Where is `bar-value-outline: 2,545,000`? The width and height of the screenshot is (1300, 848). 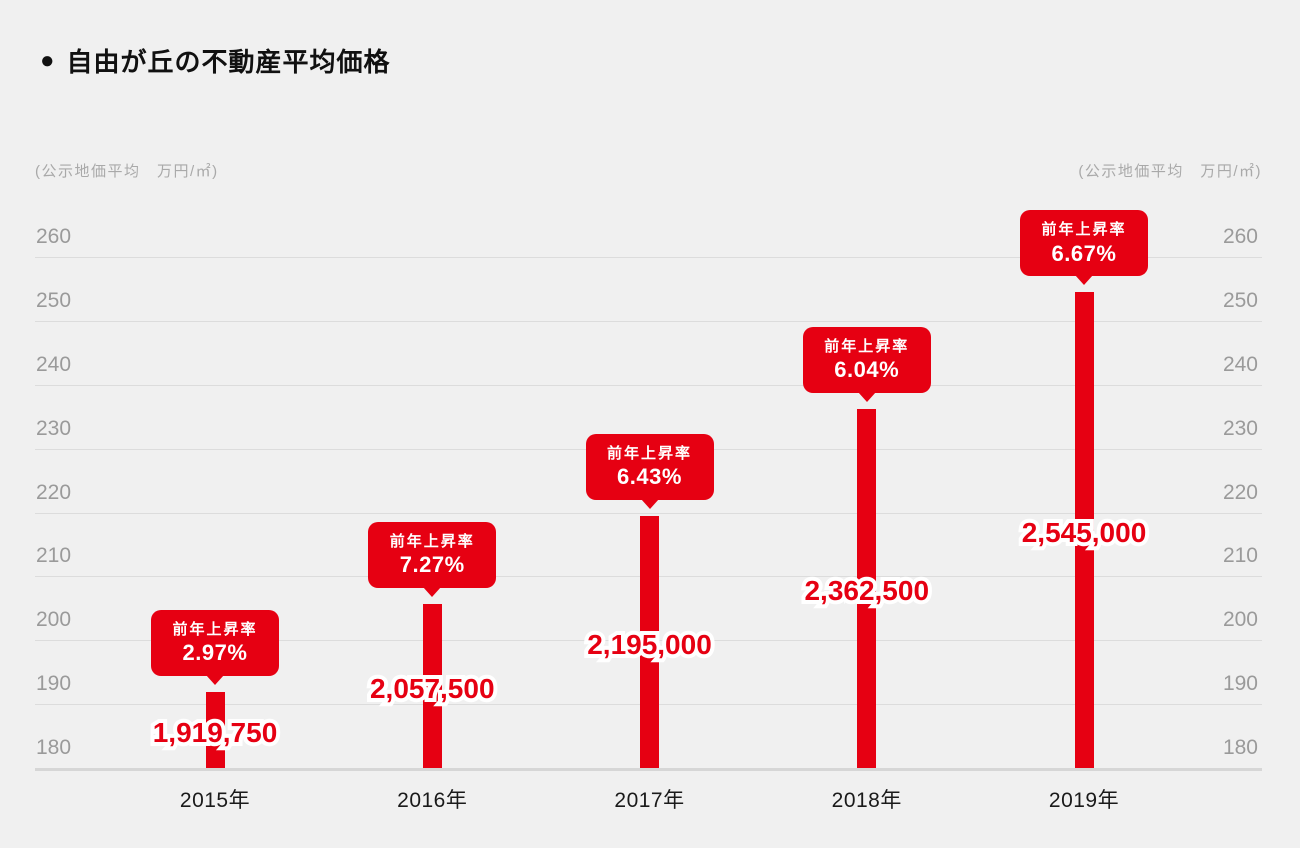
bar-value-outline: 2,545,000 is located at coordinates (1084, 532).